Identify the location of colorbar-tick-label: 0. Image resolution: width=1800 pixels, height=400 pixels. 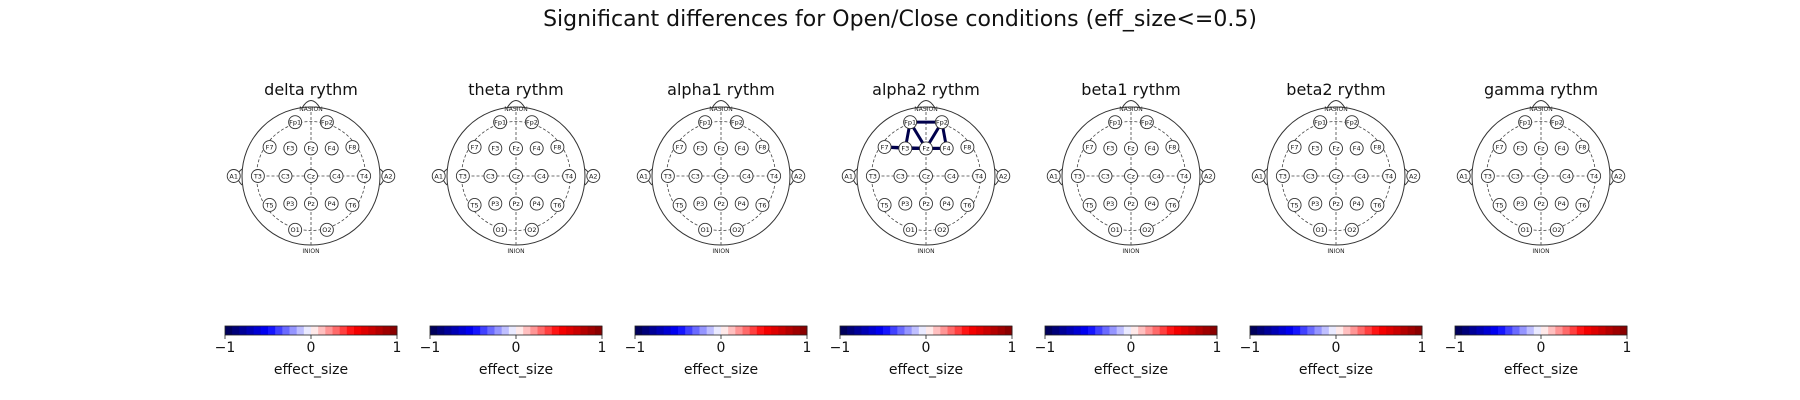
(926, 348).